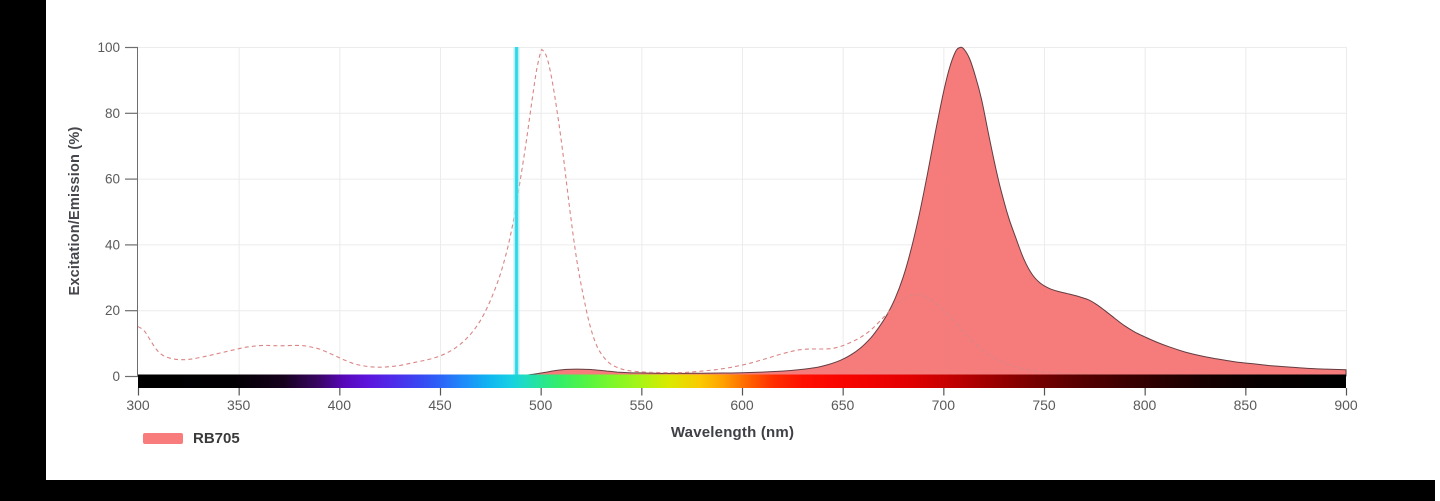  What do you see at coordinates (732, 432) in the screenshot?
I see `x-axis-title: Wavelength (nm)` at bounding box center [732, 432].